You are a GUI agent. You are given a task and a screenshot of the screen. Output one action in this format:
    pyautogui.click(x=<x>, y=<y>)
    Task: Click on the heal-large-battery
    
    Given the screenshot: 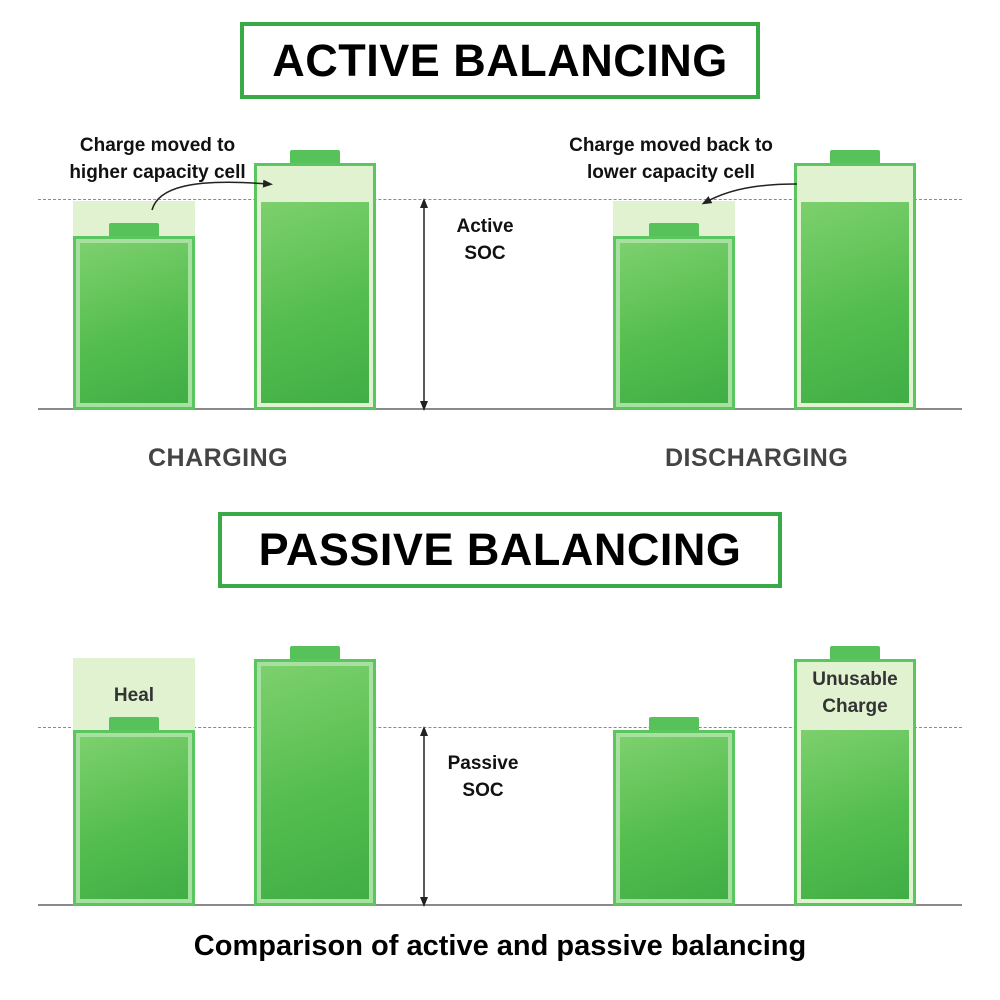 What is the action you would take?
    pyautogui.click(x=315, y=776)
    